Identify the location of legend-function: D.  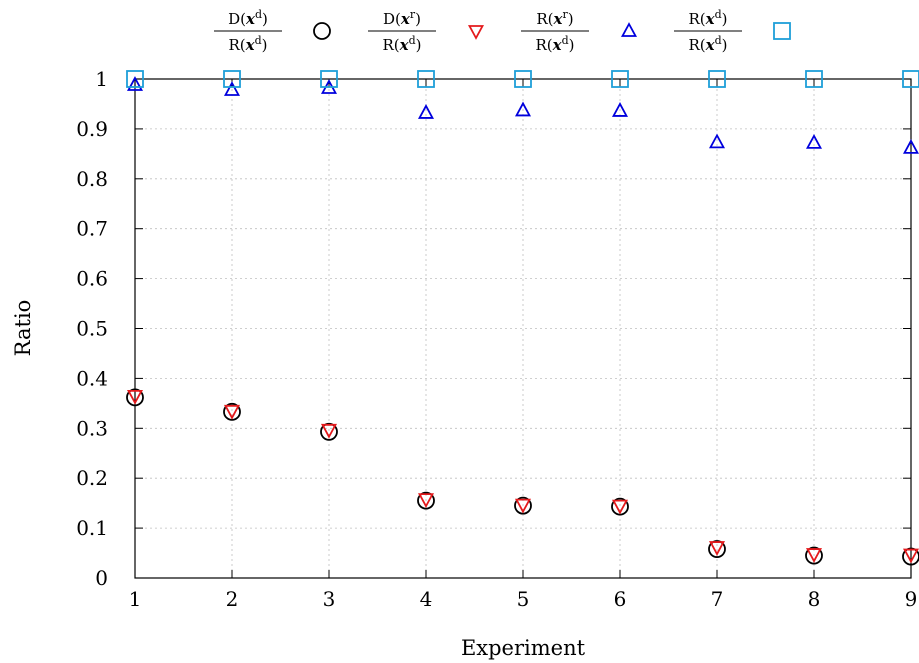
(389, 19).